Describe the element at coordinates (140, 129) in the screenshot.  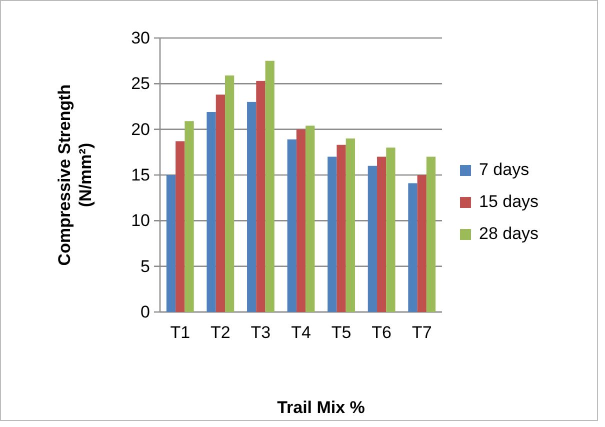
I see `y-tick-label: 20` at that location.